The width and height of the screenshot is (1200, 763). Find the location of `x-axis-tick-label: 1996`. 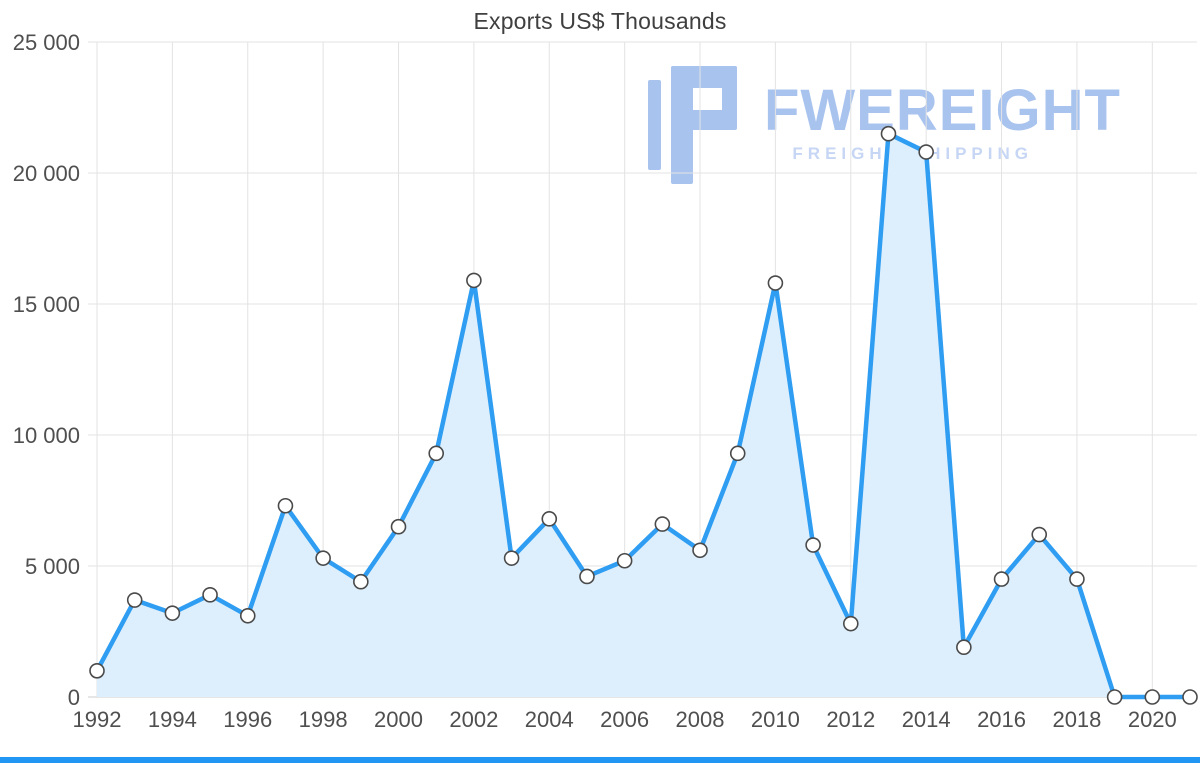

x-axis-tick-label: 1996 is located at coordinates (247, 719).